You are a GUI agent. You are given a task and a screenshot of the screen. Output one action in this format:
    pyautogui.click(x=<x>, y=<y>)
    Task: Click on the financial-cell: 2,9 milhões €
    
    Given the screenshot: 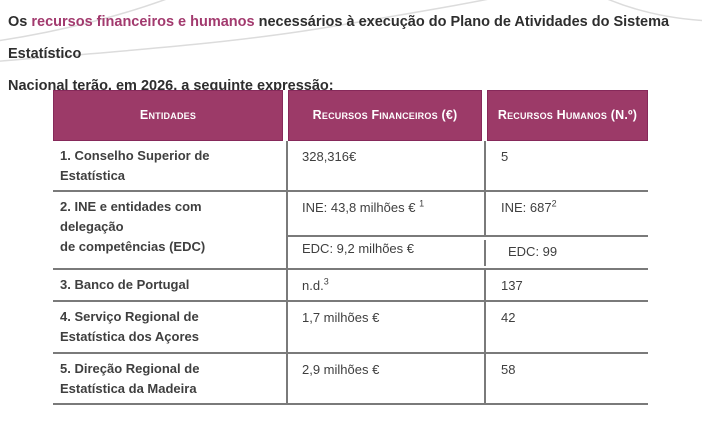 What is the action you would take?
    pyautogui.click(x=385, y=378)
    